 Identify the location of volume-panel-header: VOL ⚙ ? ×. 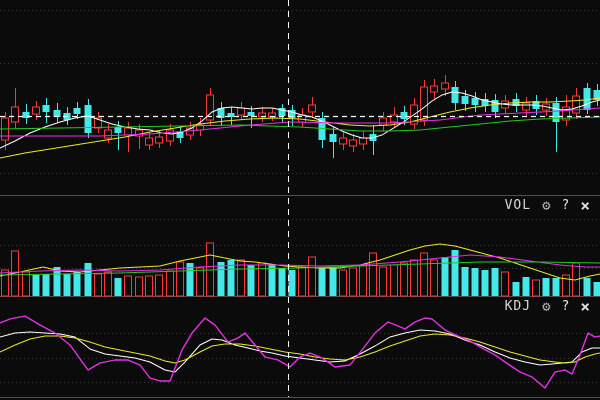
(547, 205).